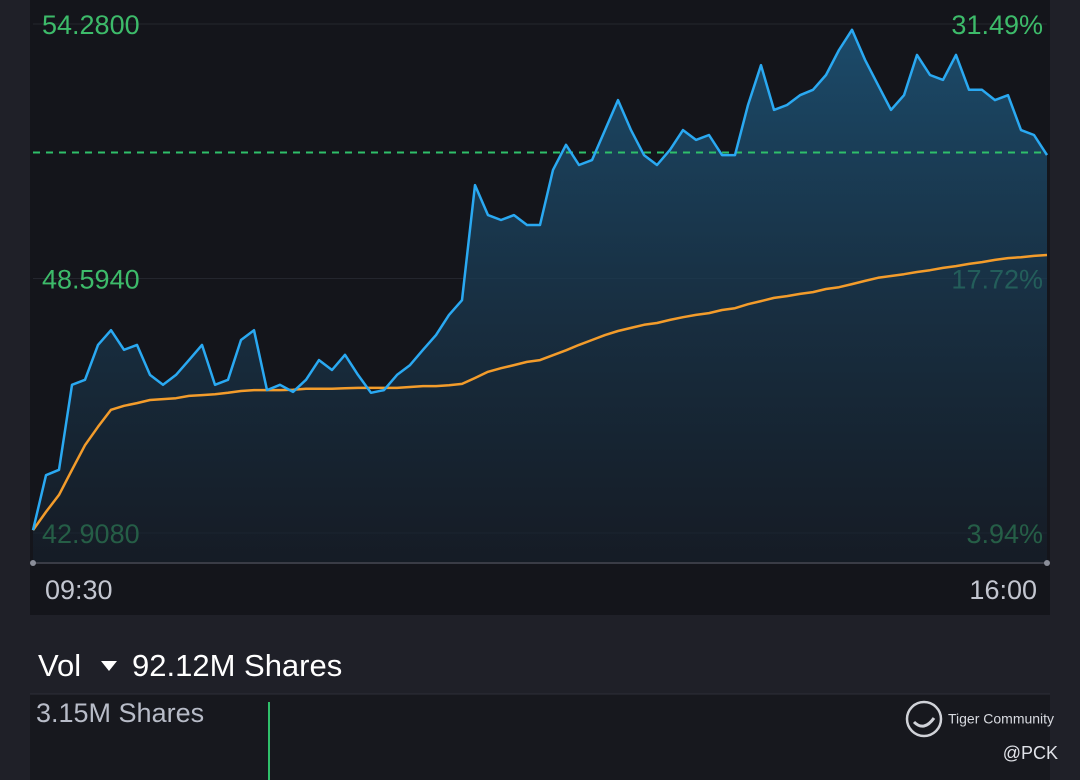 This screenshot has width=1080, height=780. What do you see at coordinates (997, 25) in the screenshot?
I see `y2-tick-label: 31.49%` at bounding box center [997, 25].